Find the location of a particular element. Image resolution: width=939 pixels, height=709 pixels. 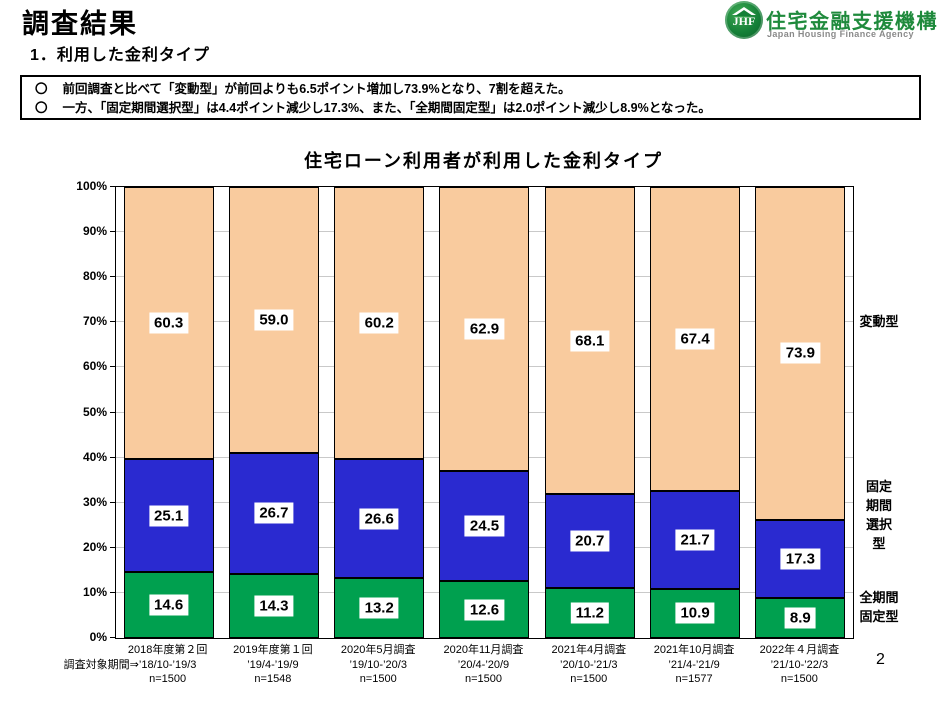

x-label-name: 2021年10月調査 is located at coordinates (694, 650).